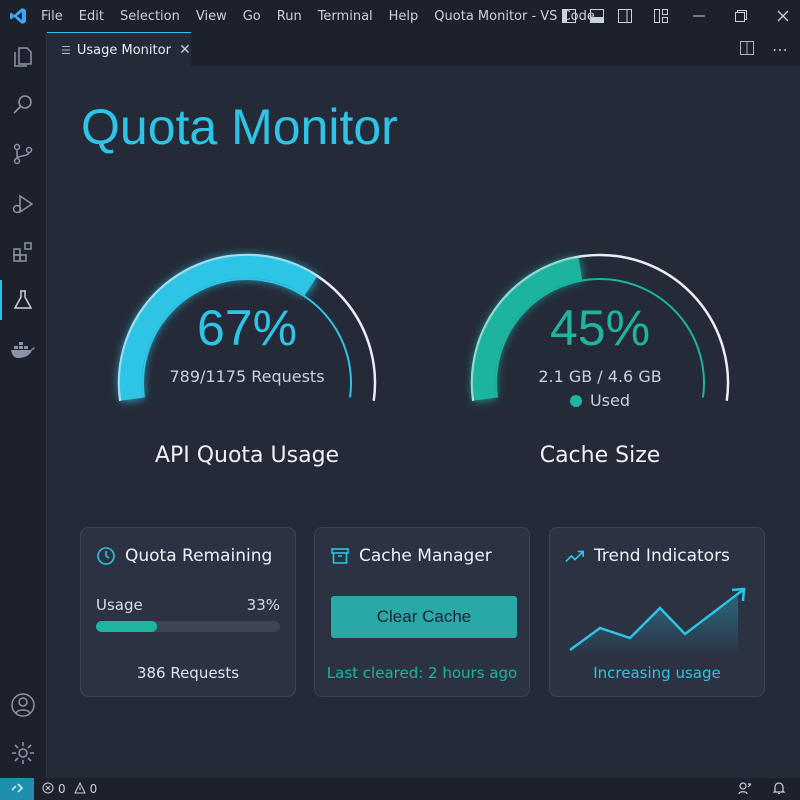 Image resolution: width=800 pixels, height=800 pixels. I want to click on menu-go: Go, so click(251, 16).